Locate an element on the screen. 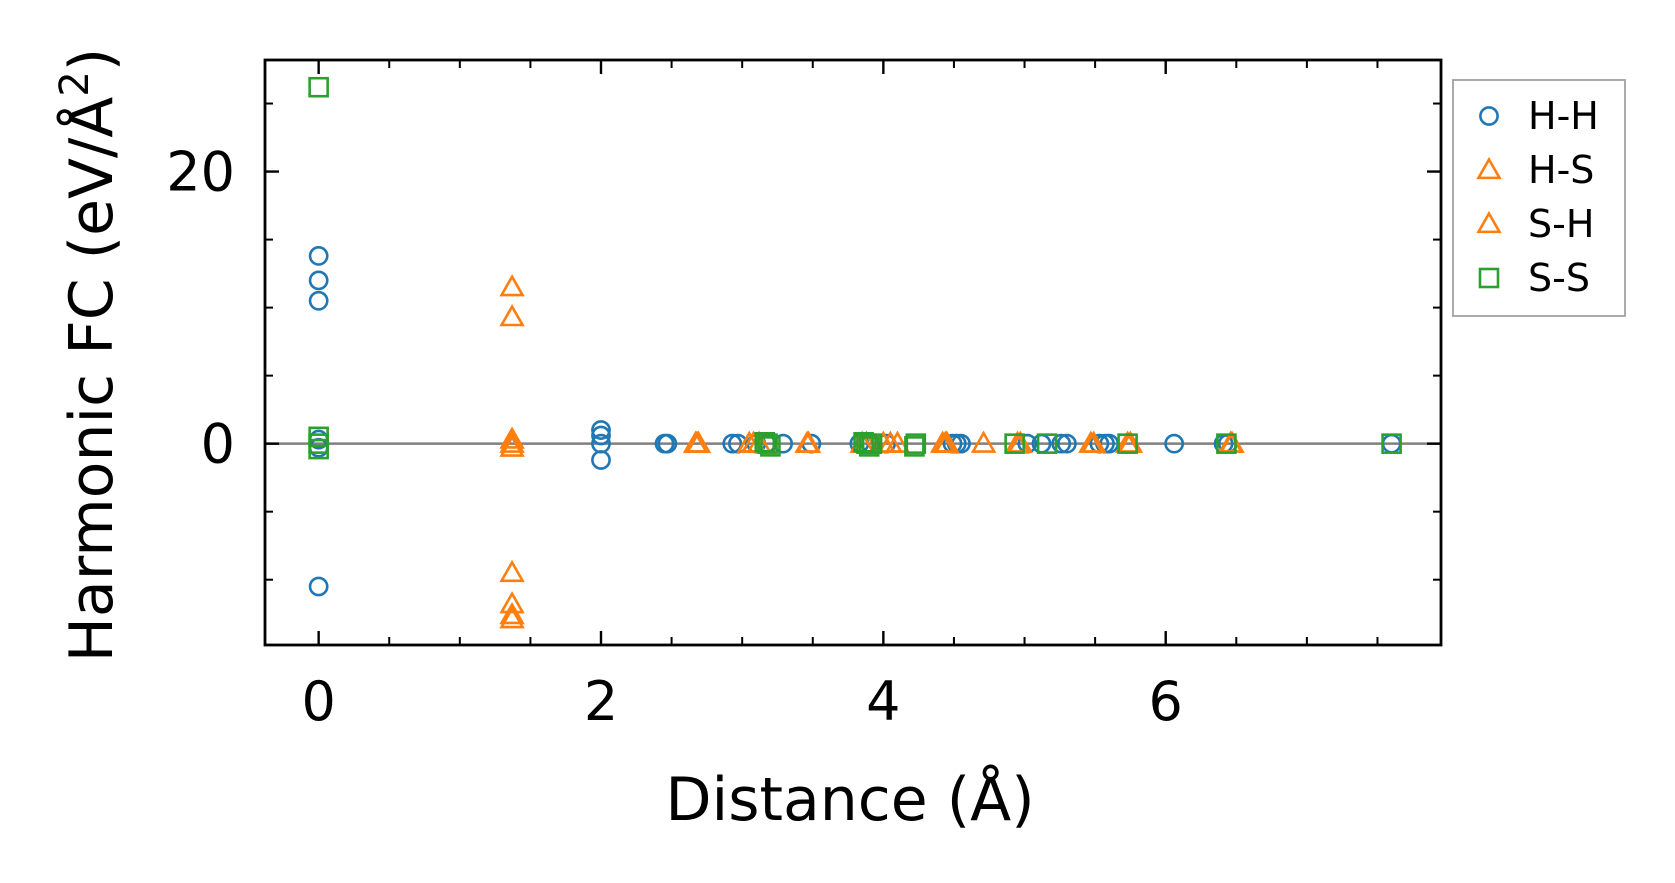 The image size is (1675, 883). series-s-h is located at coordinates (871, 441).